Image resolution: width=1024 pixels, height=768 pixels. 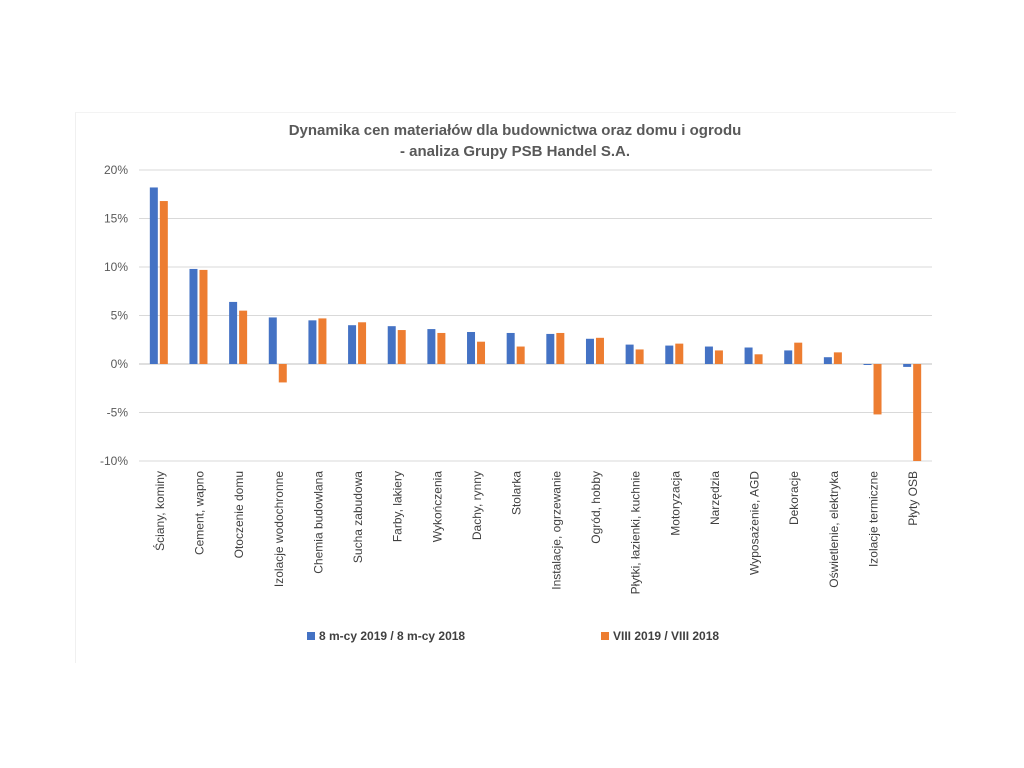 What do you see at coordinates (358, 517) in the screenshot?
I see `x-tick-label: Sucha zabudowa` at bounding box center [358, 517].